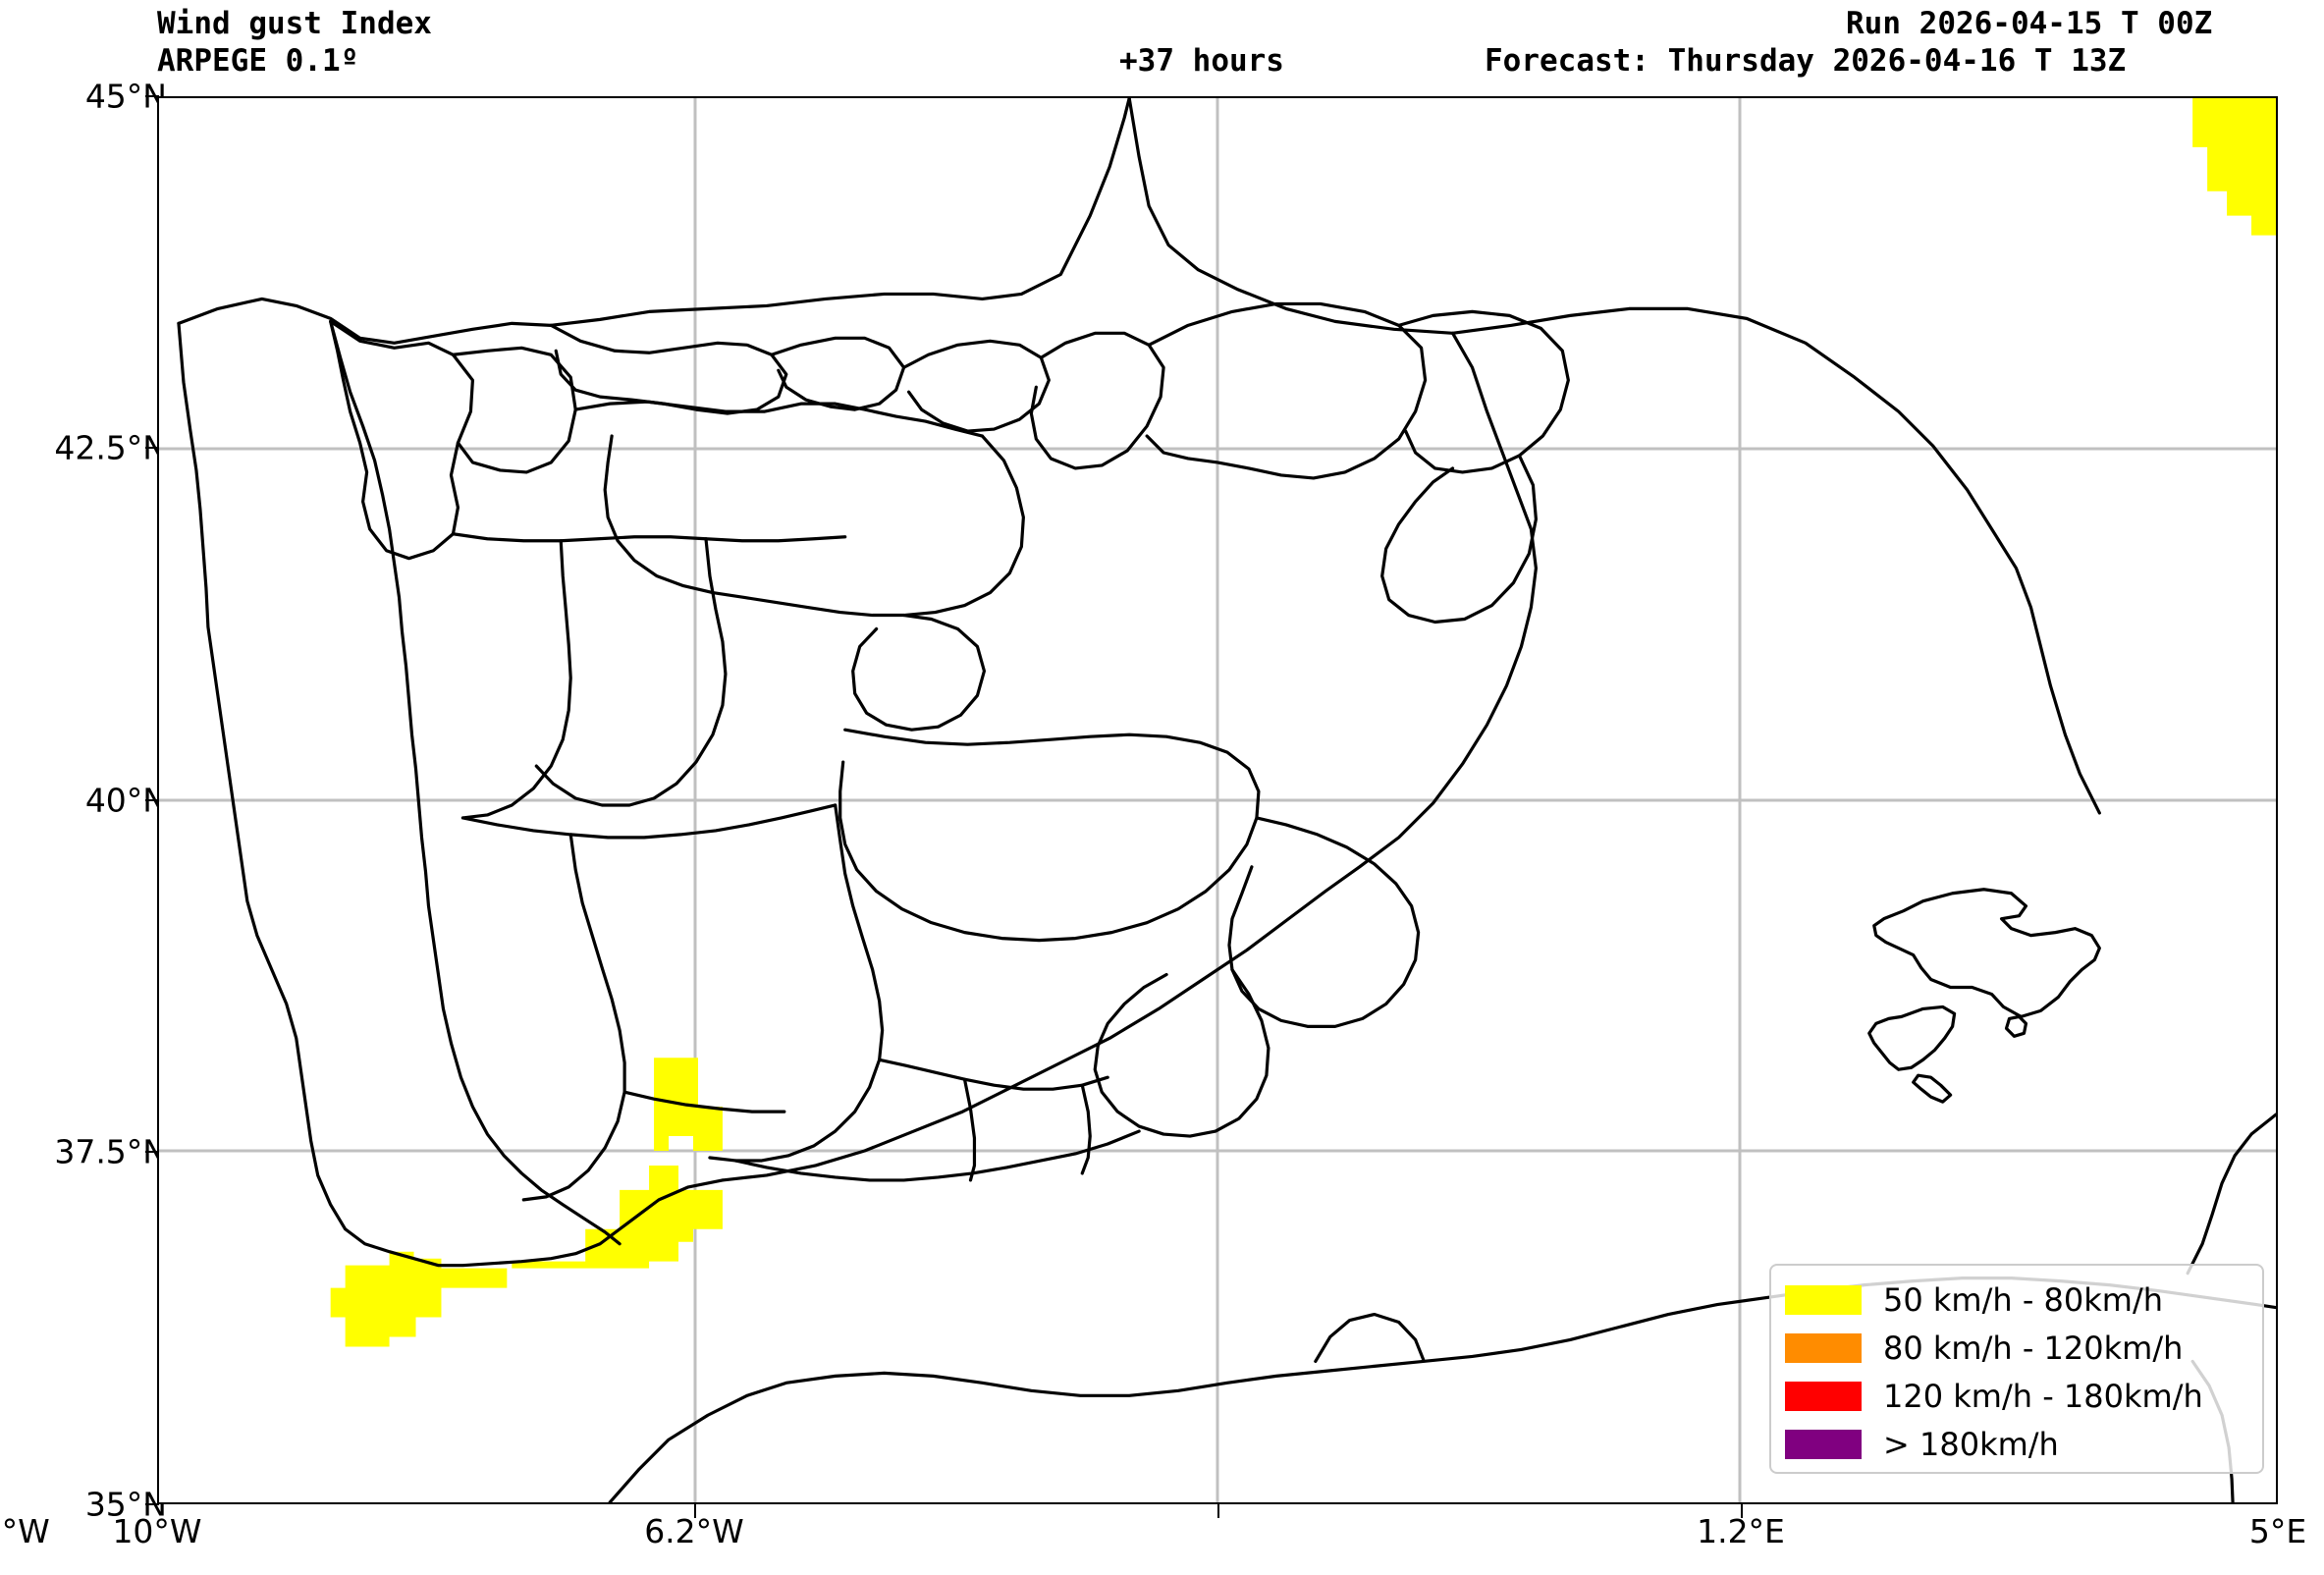 The height and width of the screenshot is (1575, 2324). Describe the element at coordinates (258, 61) in the screenshot. I see `model-label: ARPEGE 0.1º` at that location.